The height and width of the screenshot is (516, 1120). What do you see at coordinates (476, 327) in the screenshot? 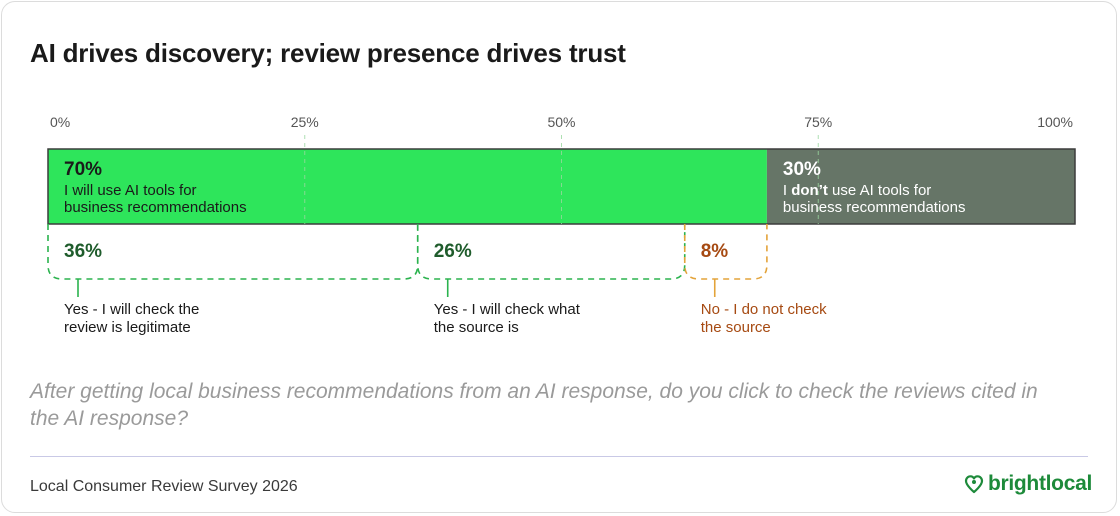
I see `sub-label-line2-2: the source is` at bounding box center [476, 327].